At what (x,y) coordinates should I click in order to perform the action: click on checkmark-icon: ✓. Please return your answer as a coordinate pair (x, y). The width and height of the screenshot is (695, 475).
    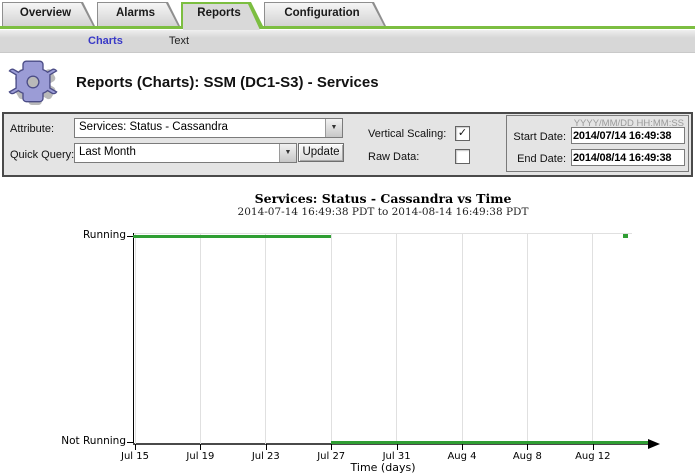
    Looking at the image, I should click on (462, 133).